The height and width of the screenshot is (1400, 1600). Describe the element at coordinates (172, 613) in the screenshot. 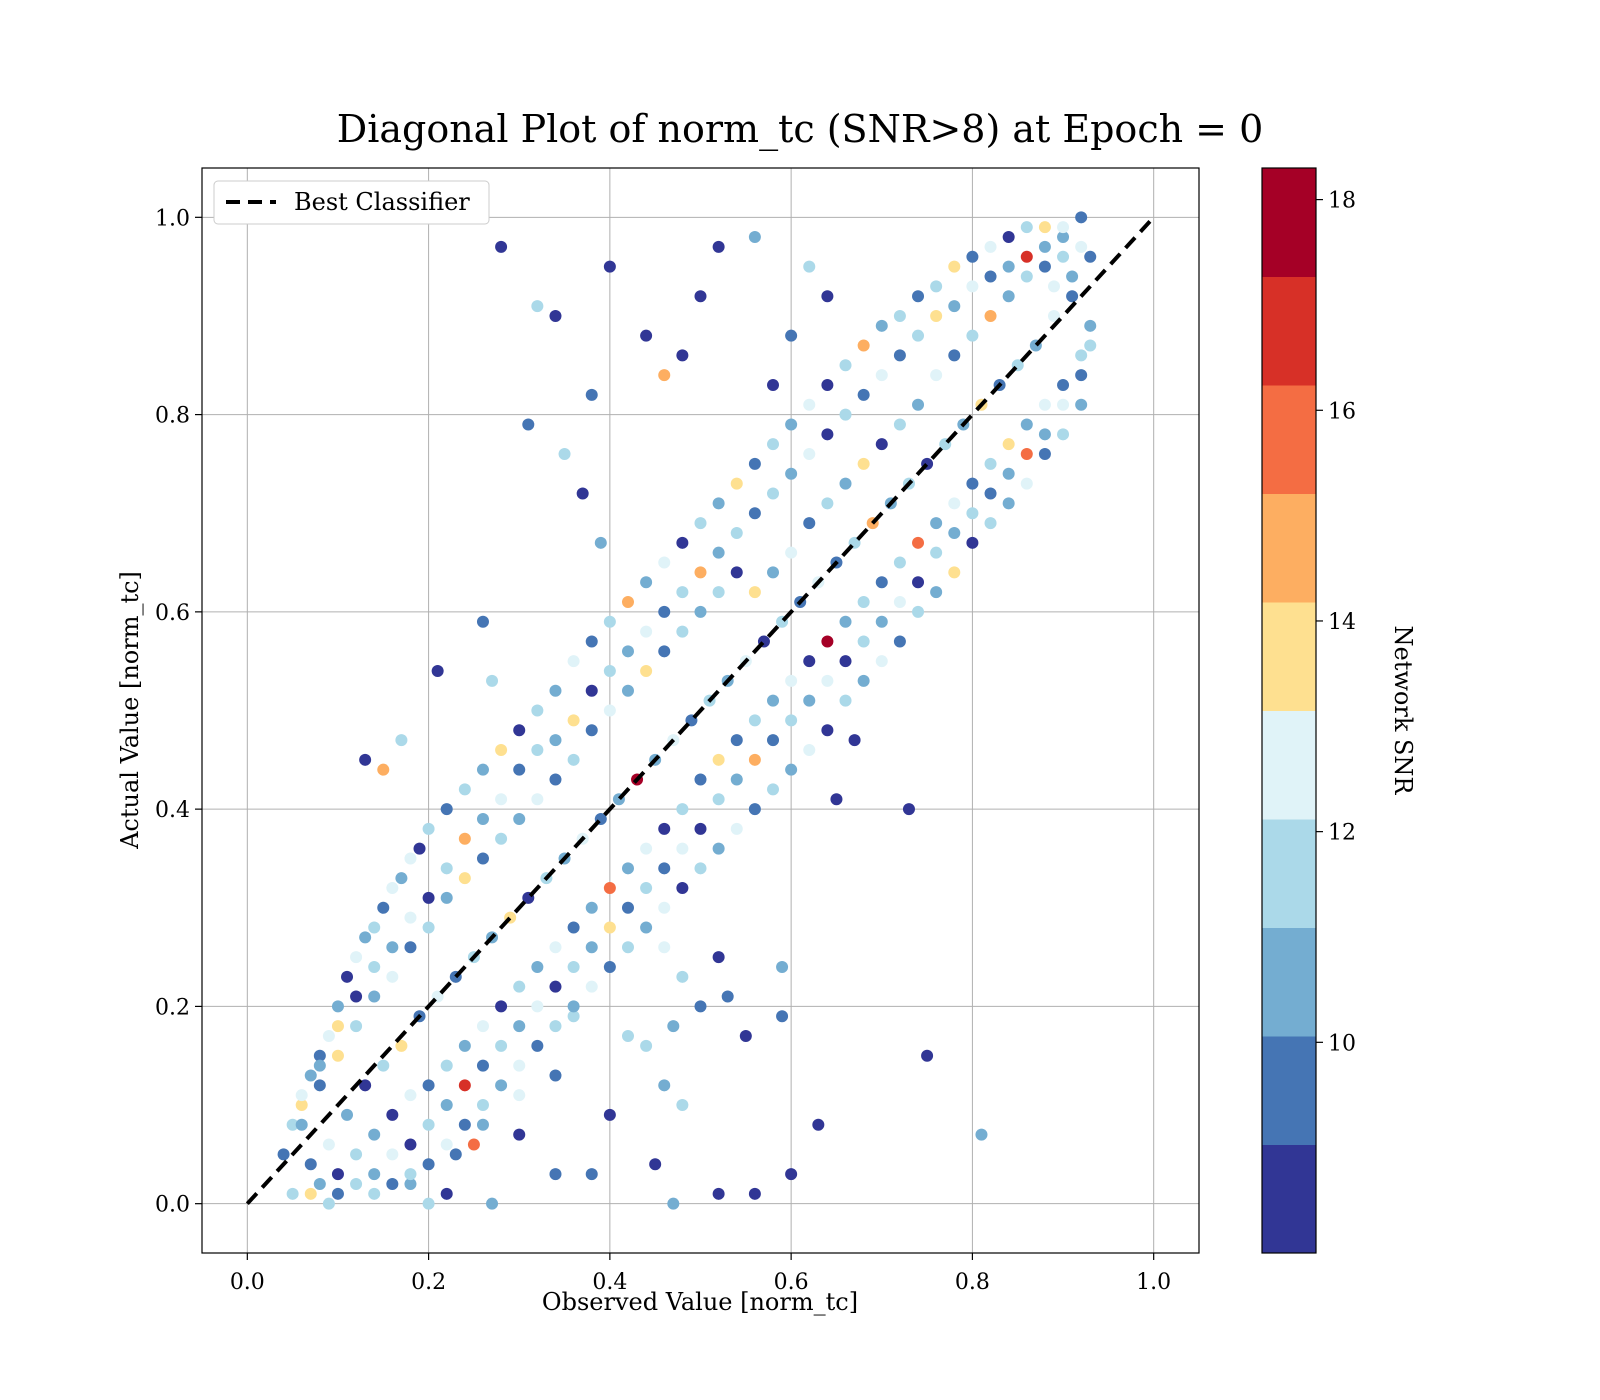

I see `y-tick-label: 0.6` at that location.